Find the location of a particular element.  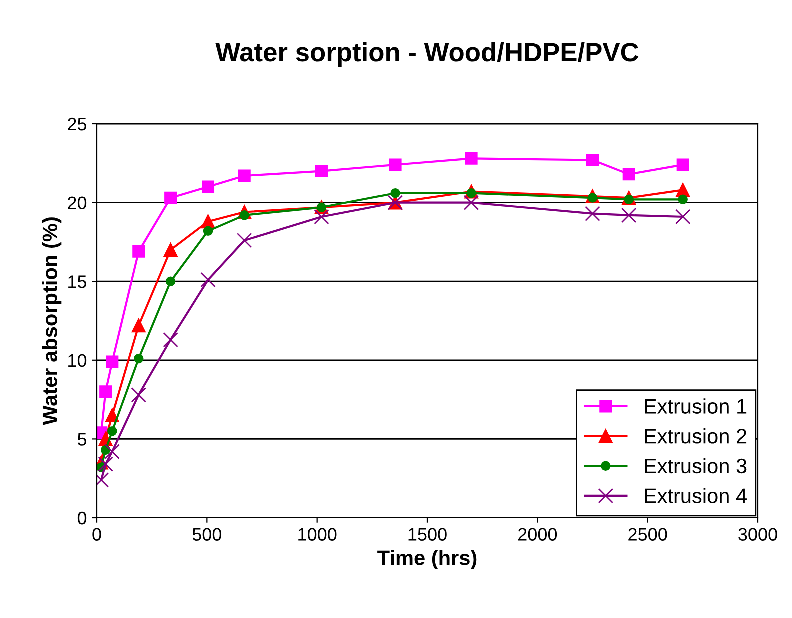

legend-label: Extrusion 4 is located at coordinates (696, 496).